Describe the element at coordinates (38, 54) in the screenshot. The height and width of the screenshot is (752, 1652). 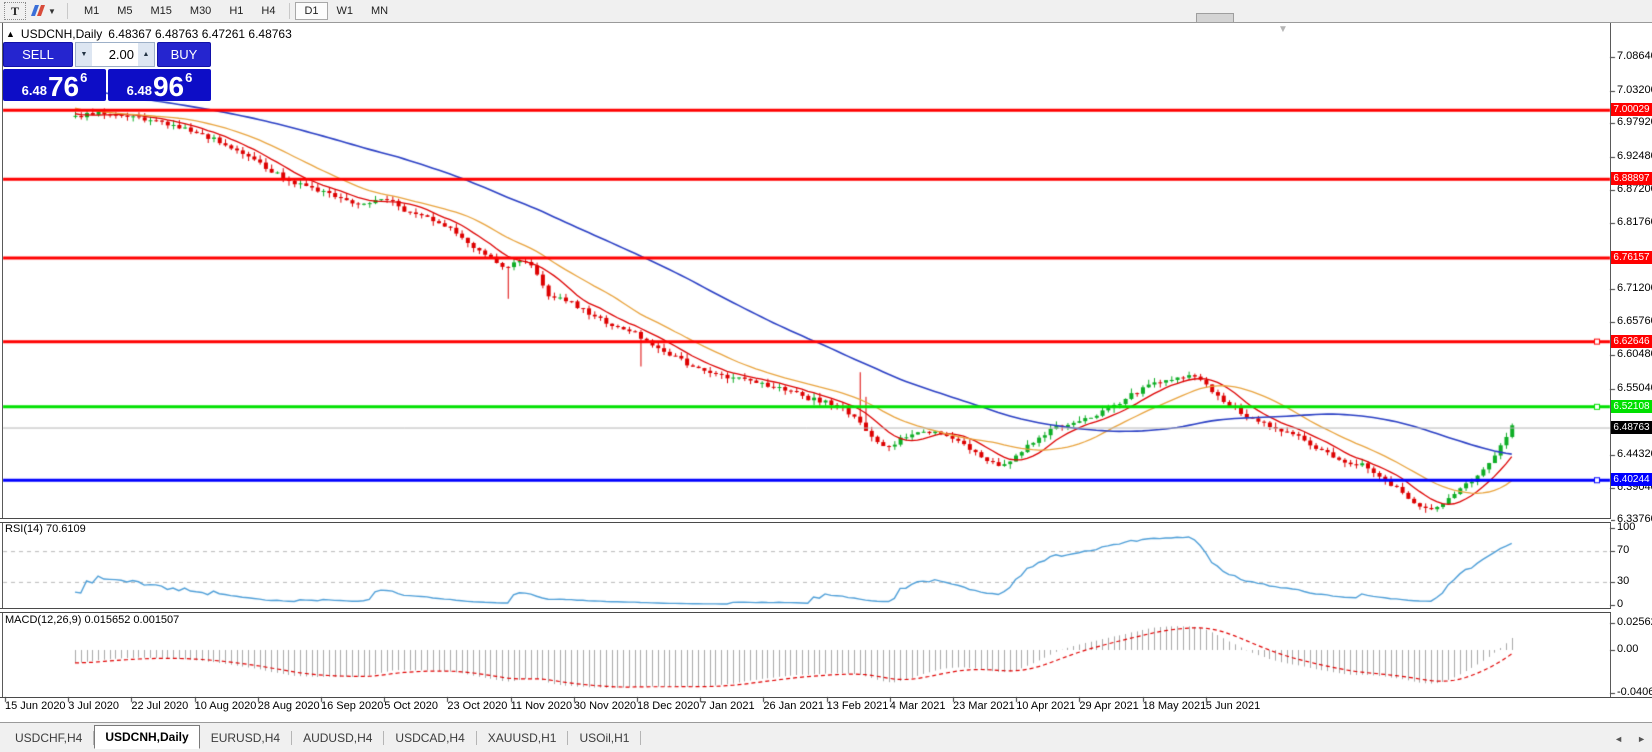
I see `sell-button: SELL` at that location.